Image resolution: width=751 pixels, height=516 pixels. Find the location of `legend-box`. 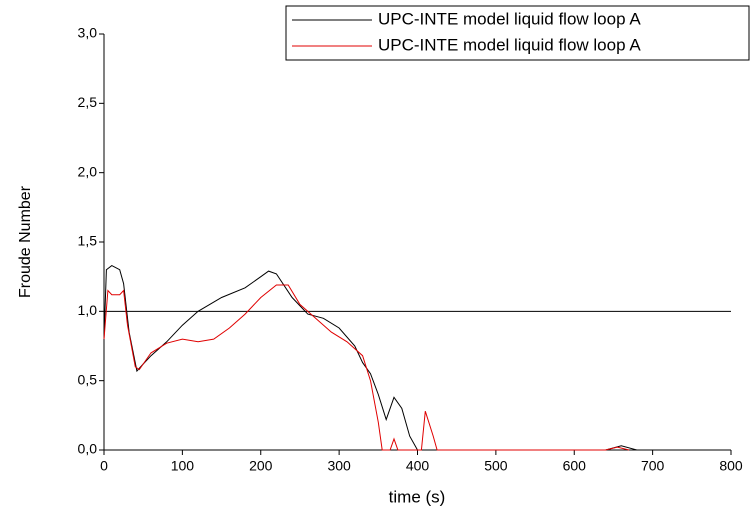

legend-box is located at coordinates (517, 33).